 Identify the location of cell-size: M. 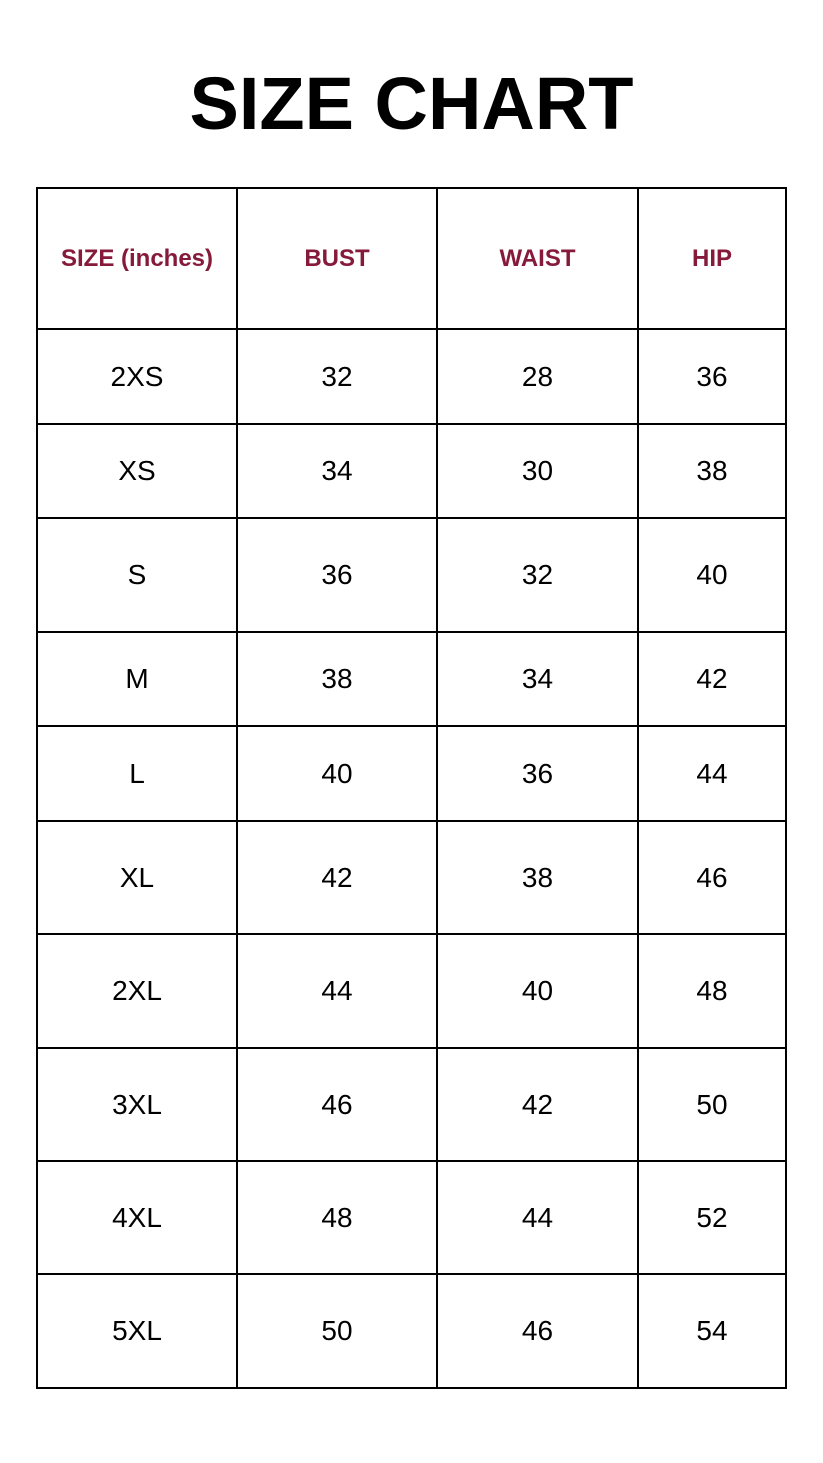
(137, 679).